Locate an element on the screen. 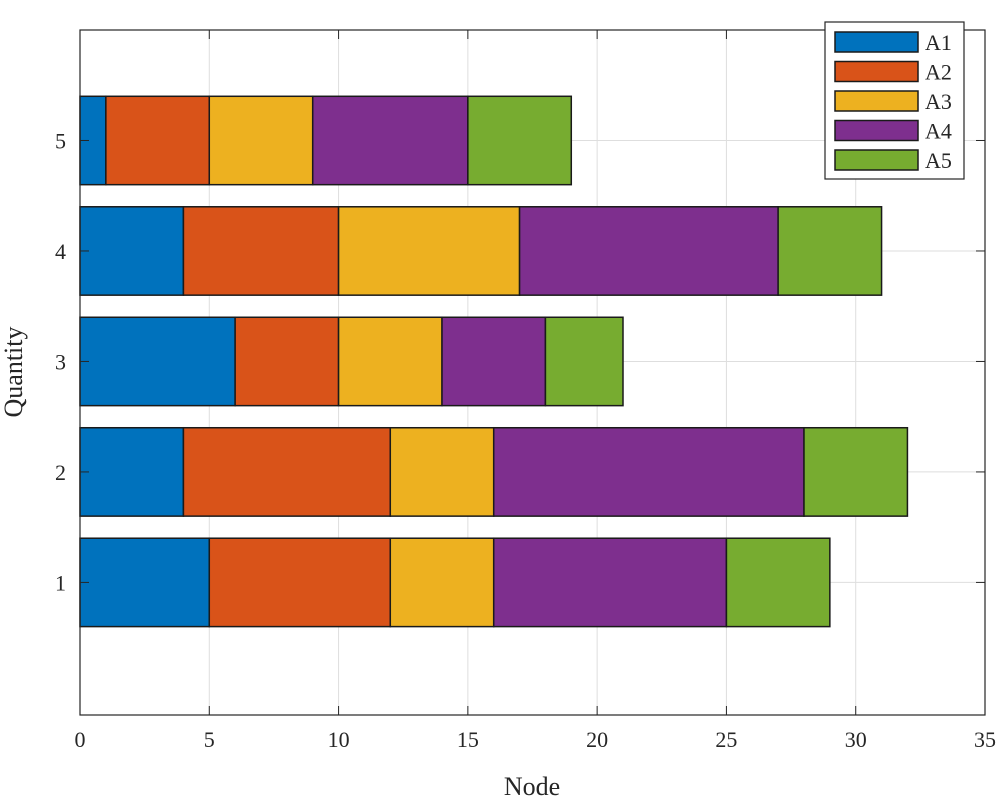 The width and height of the screenshot is (1000, 806). x-tick-label: 10 is located at coordinates (339, 739).